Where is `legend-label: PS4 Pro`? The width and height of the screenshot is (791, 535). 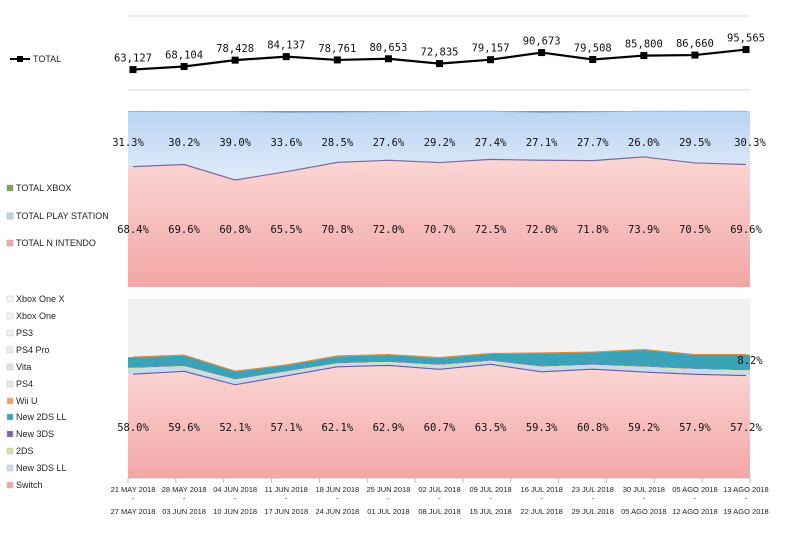
legend-label: PS4 Pro is located at coordinates (33, 350).